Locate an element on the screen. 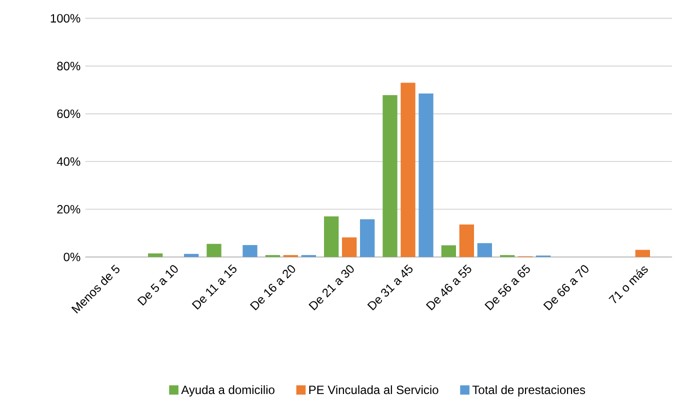  x-tick-label: De 21 a 30 is located at coordinates (331, 287).